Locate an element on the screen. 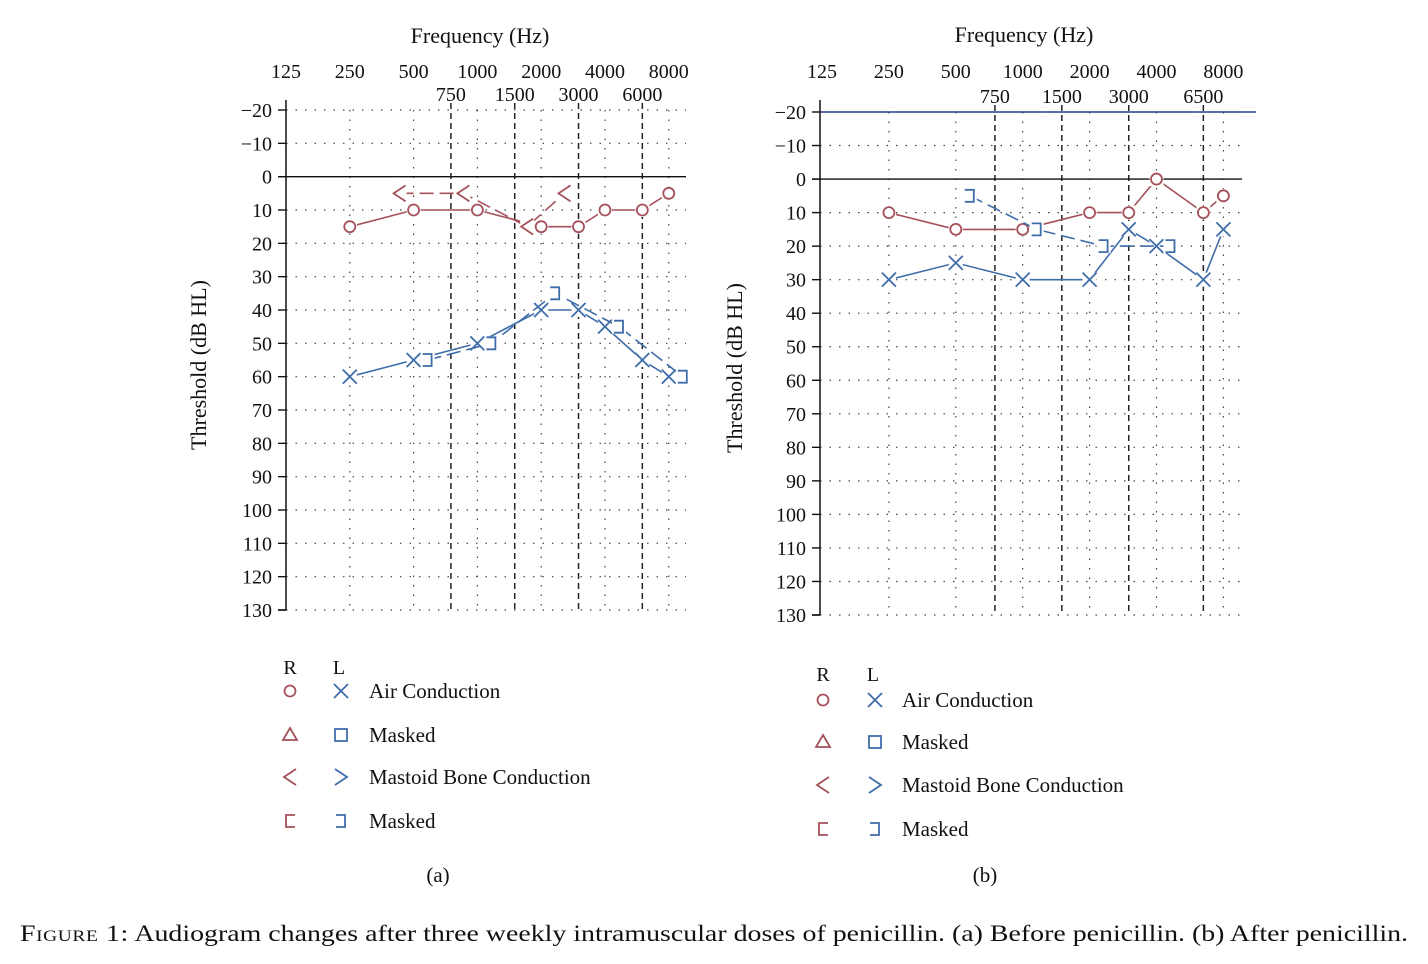 Image resolution: width=1428 pixels, height=964 pixels. open-bracket-right-icon is located at coordinates (290, 821).